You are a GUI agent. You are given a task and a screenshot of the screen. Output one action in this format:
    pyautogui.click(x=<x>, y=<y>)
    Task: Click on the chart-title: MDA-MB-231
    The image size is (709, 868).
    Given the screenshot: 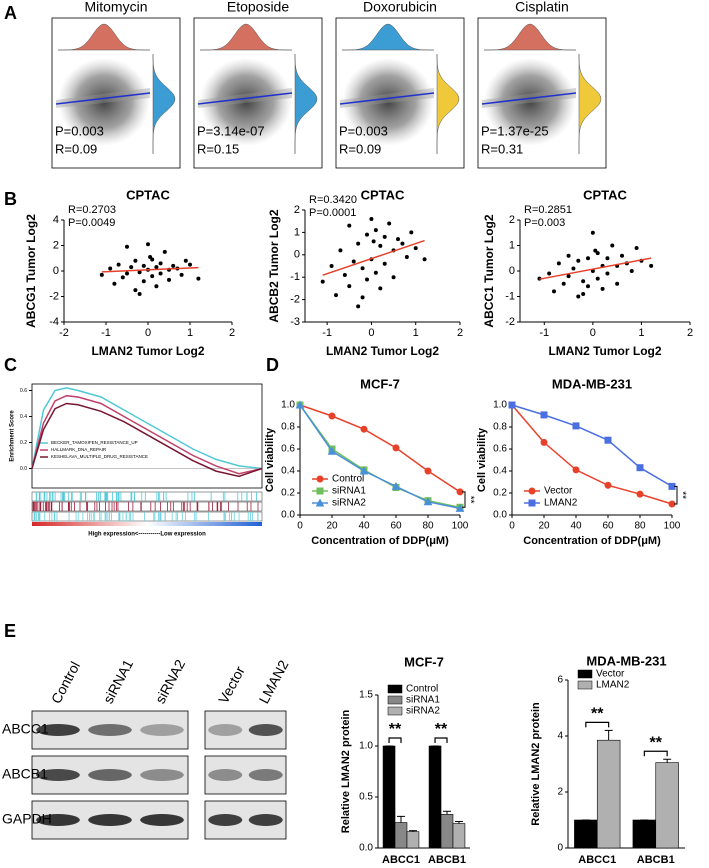 What is the action you would take?
    pyautogui.click(x=626, y=660)
    